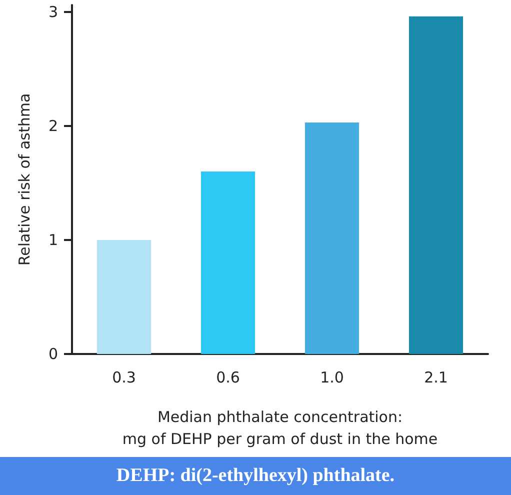  What do you see at coordinates (53, 239) in the screenshot?
I see `y-tick-label: 1` at bounding box center [53, 239].